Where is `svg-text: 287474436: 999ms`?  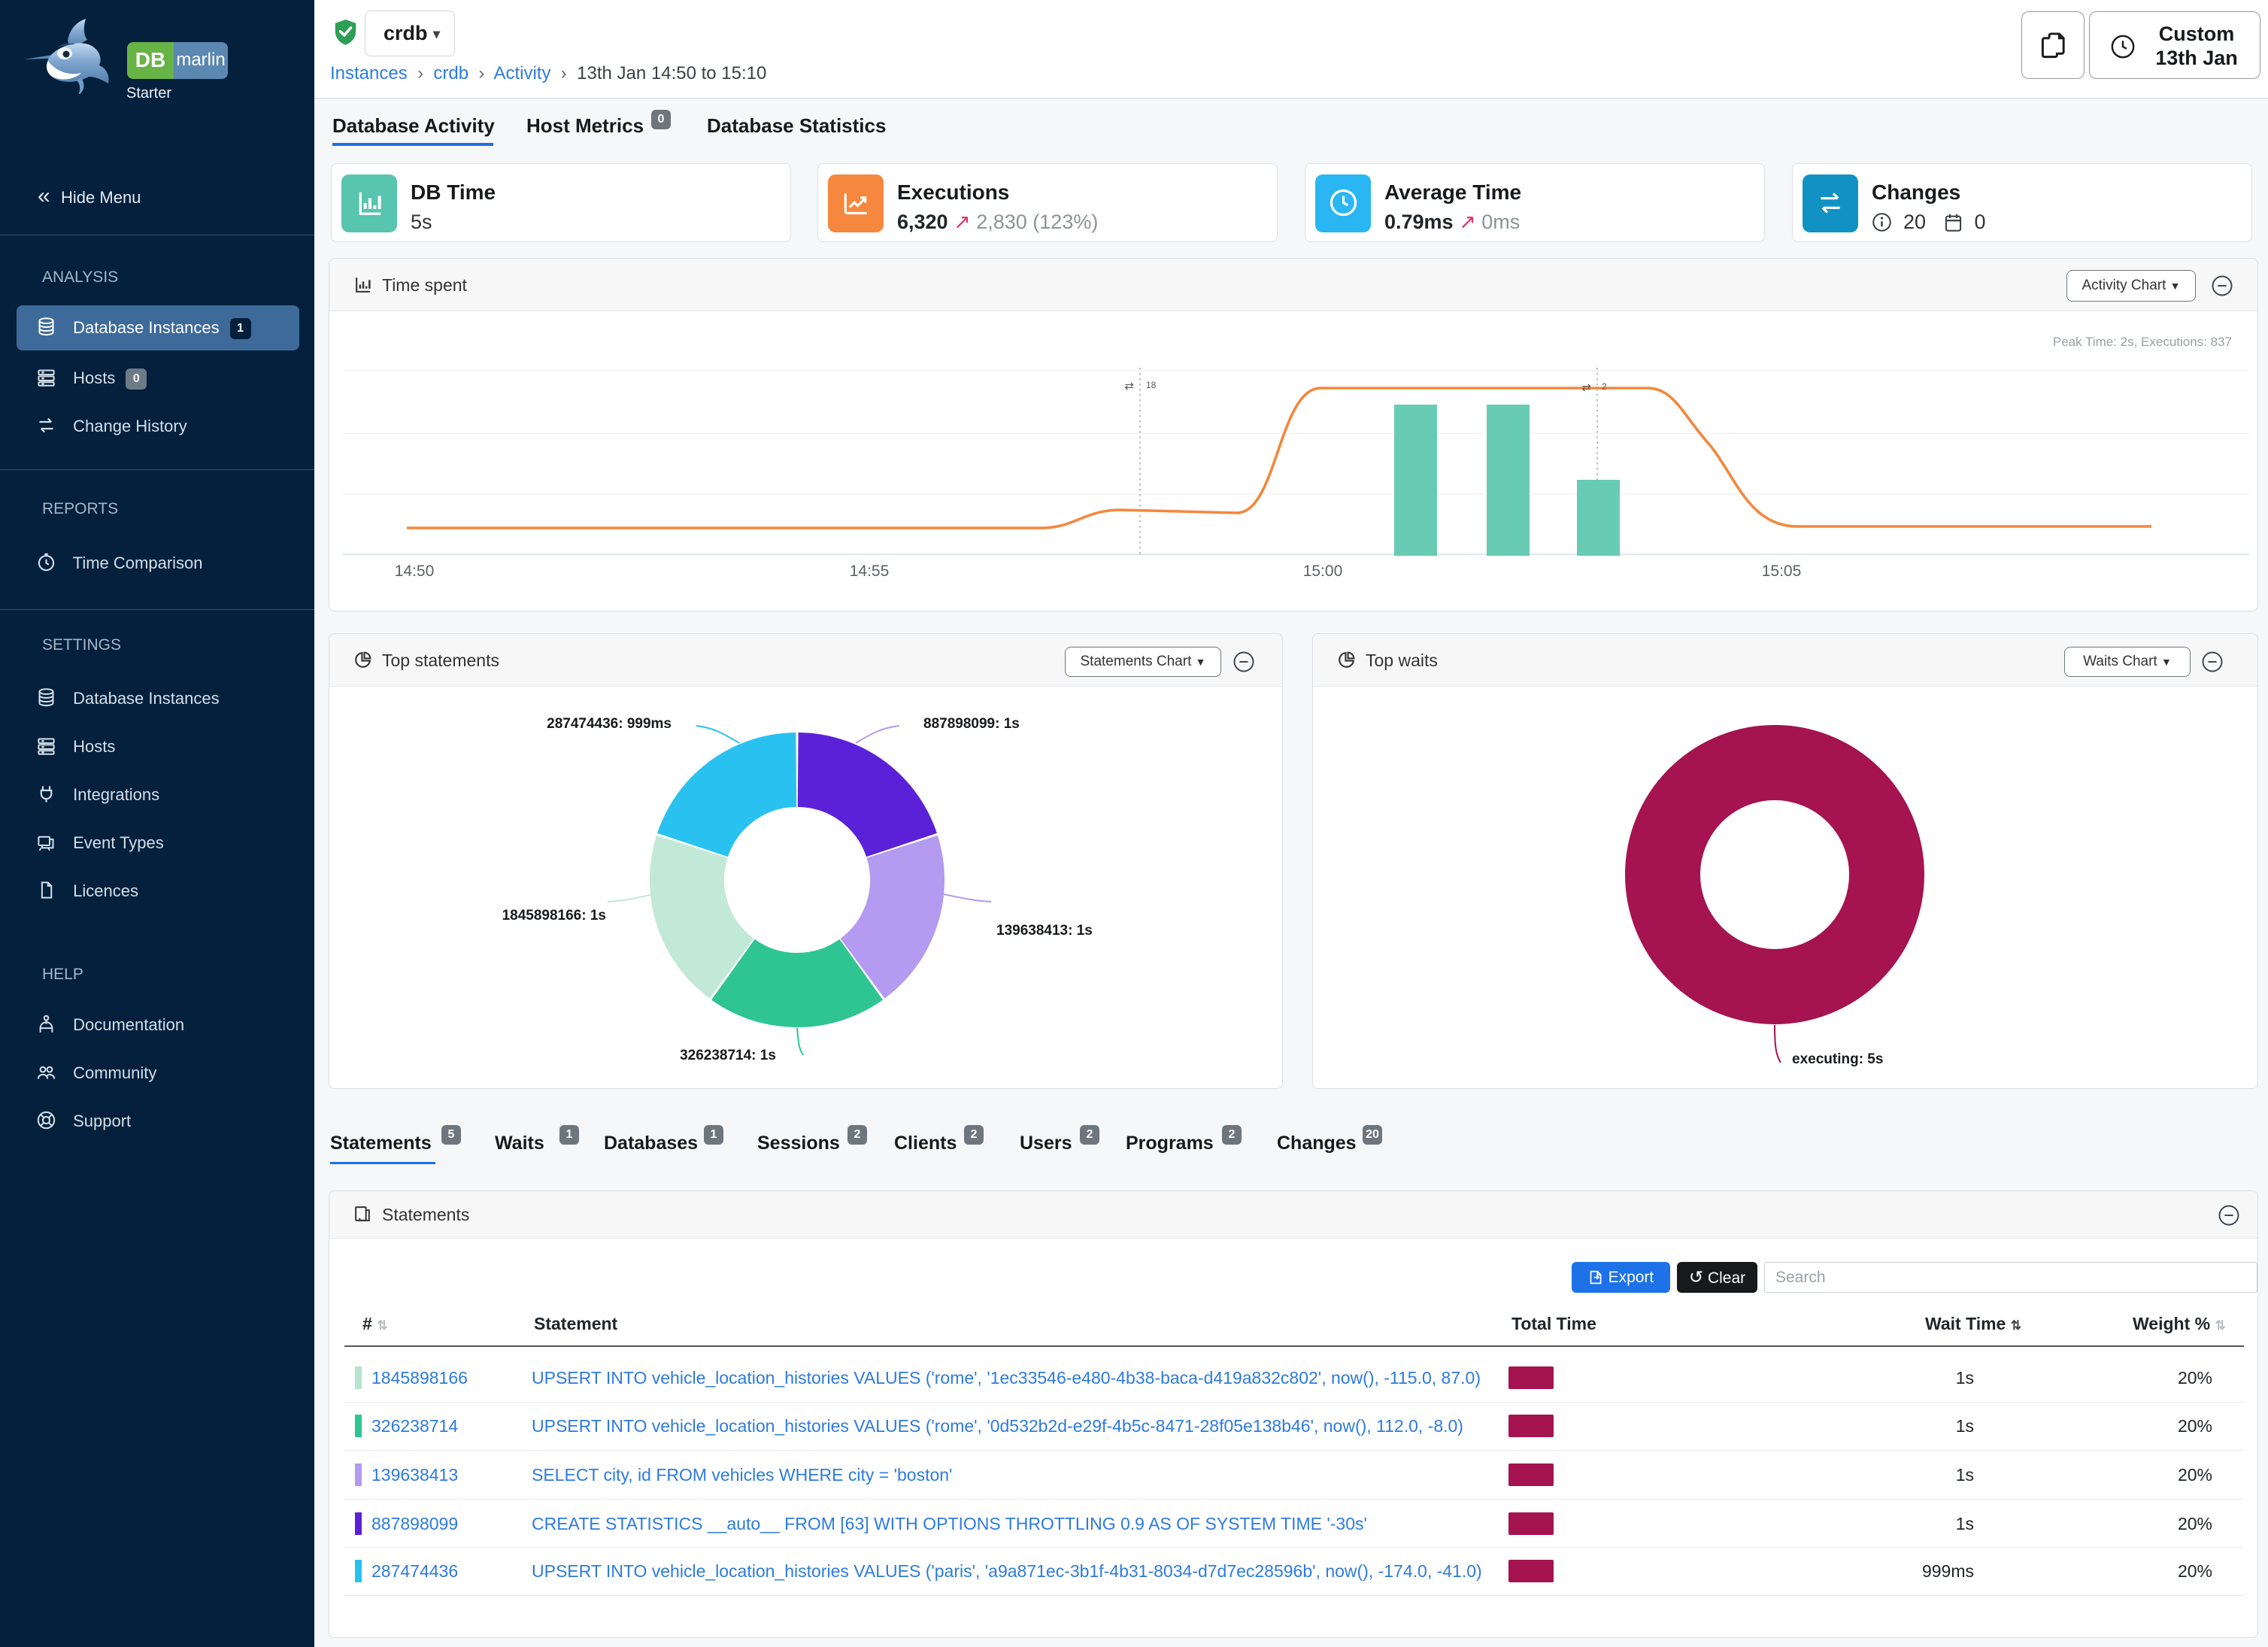
svg-text: 287474436: 999ms is located at coordinates (609, 724).